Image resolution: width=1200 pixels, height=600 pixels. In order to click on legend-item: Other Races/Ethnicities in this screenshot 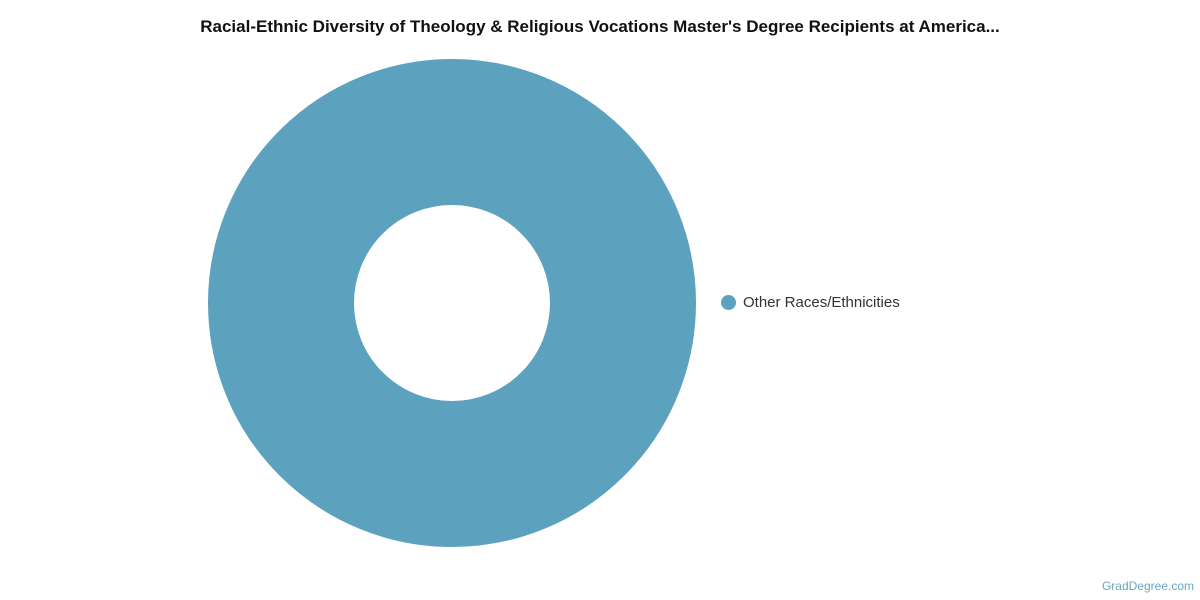, I will do `click(810, 302)`.